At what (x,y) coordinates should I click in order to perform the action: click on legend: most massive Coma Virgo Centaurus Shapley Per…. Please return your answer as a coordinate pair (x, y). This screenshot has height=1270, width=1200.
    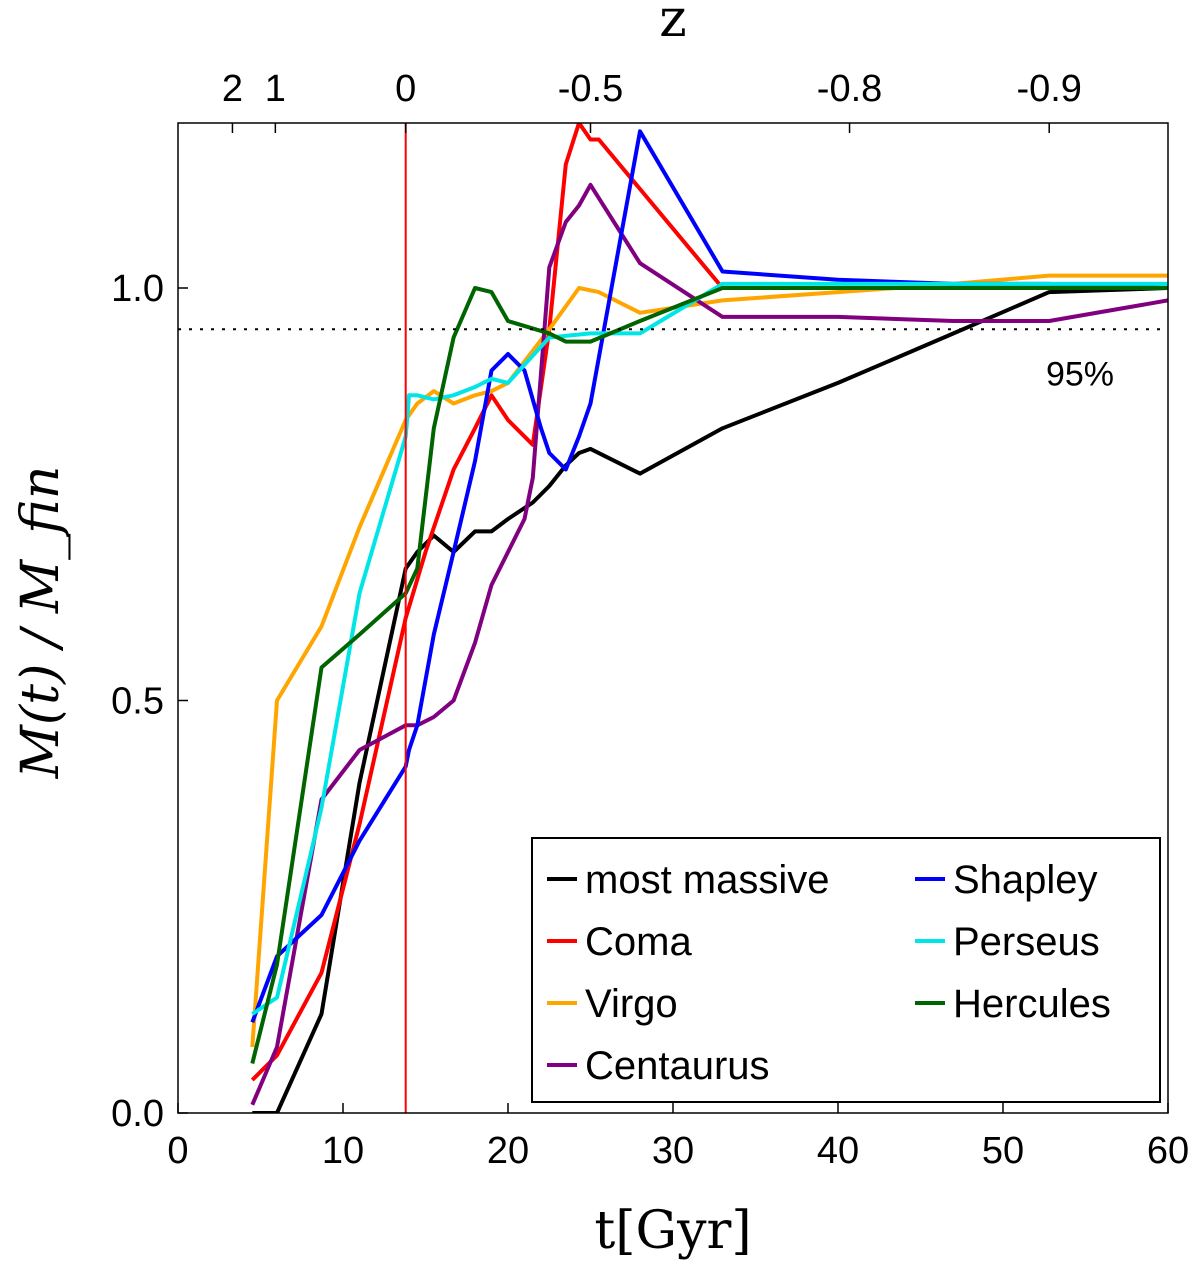
    Looking at the image, I should click on (846, 970).